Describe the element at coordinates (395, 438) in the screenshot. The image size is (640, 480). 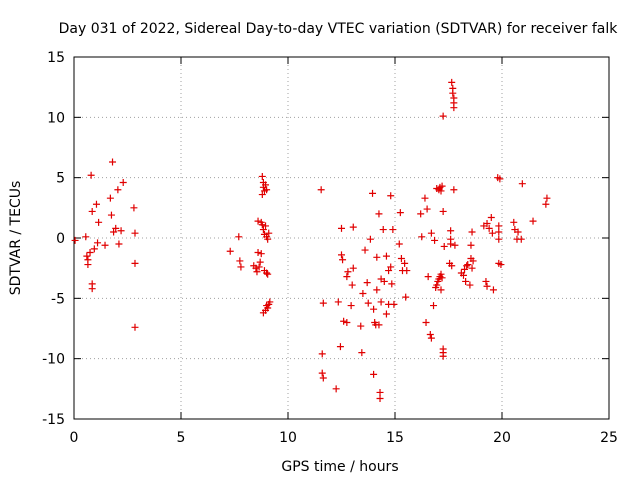
I see `x-tick-label: 15` at that location.